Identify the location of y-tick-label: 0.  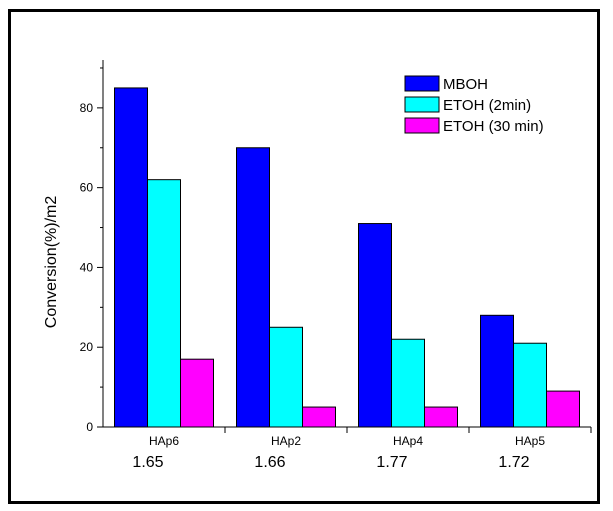
(89, 427).